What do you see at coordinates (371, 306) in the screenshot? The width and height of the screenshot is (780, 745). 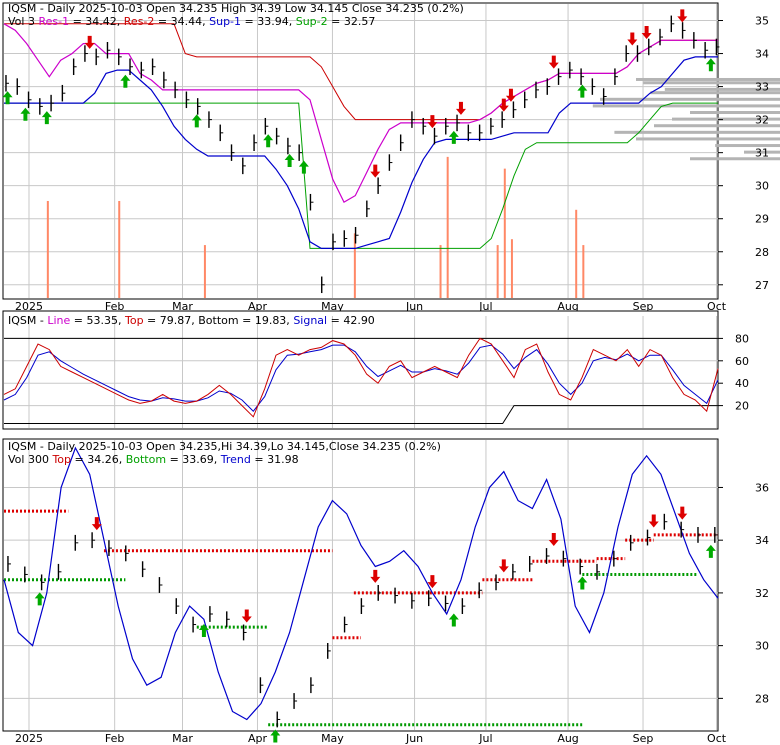 I see `price-x-ticks: 2025 Feb Mar Apr May Jun Jul Aug Sep Oct` at bounding box center [371, 306].